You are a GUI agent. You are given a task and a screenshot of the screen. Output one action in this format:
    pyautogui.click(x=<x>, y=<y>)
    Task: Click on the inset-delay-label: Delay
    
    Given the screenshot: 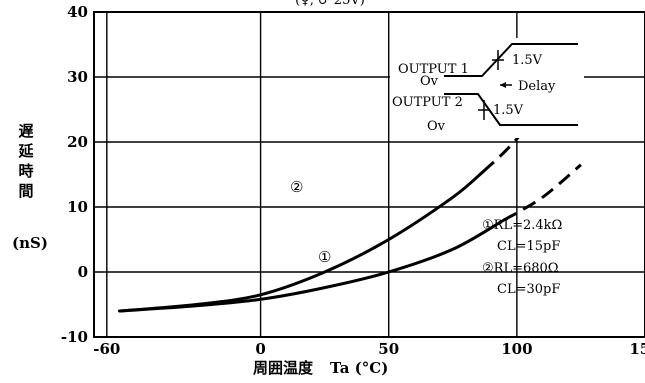 What is the action you would take?
    pyautogui.click(x=537, y=86)
    